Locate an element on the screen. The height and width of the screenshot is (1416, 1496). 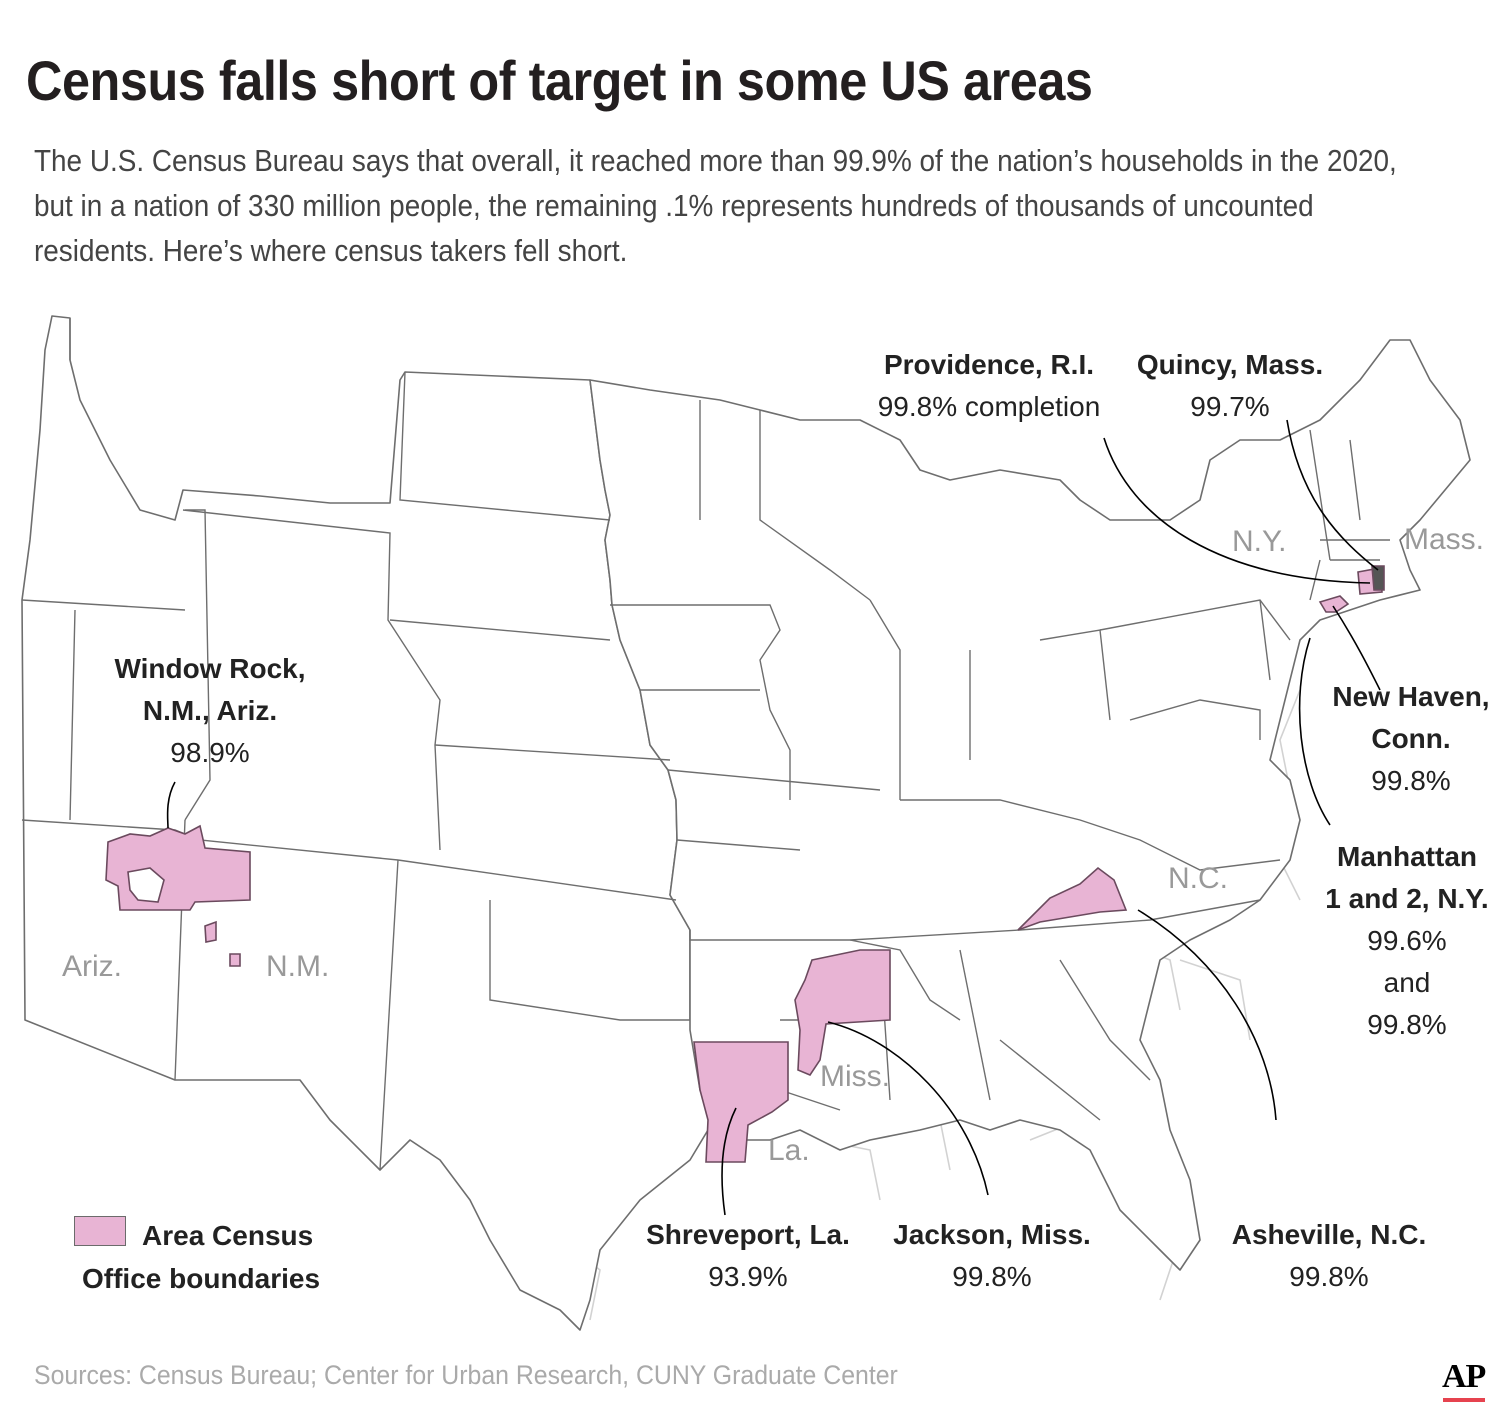
callout-name: Jackson, Miss. is located at coordinates (992, 1234).